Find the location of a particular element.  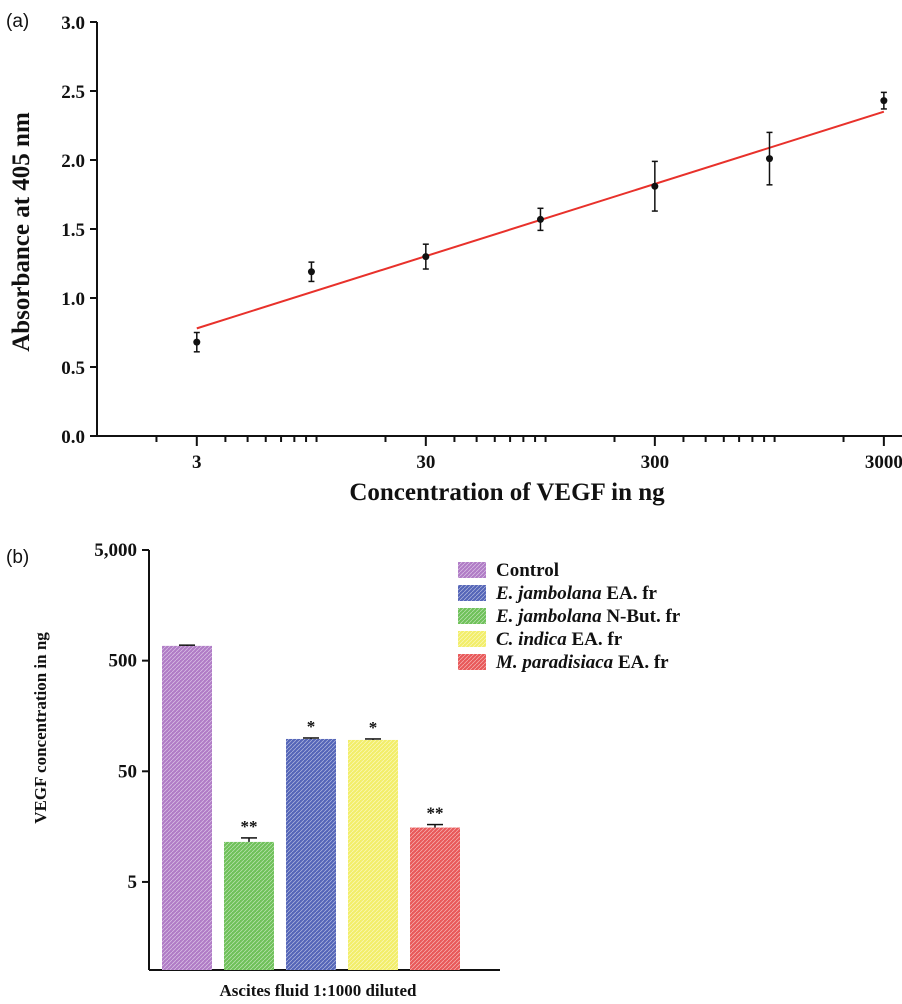

legend-item: E. jambolana EA. fr is located at coordinates (558, 593).